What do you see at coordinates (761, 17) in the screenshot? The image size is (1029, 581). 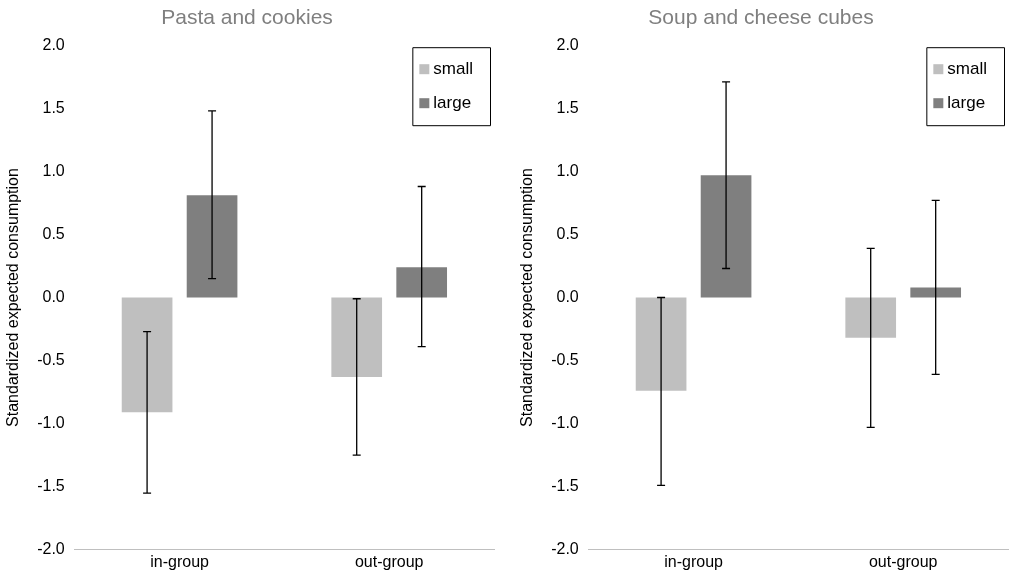 I see `chart-title: Soup and cheese cubes` at bounding box center [761, 17].